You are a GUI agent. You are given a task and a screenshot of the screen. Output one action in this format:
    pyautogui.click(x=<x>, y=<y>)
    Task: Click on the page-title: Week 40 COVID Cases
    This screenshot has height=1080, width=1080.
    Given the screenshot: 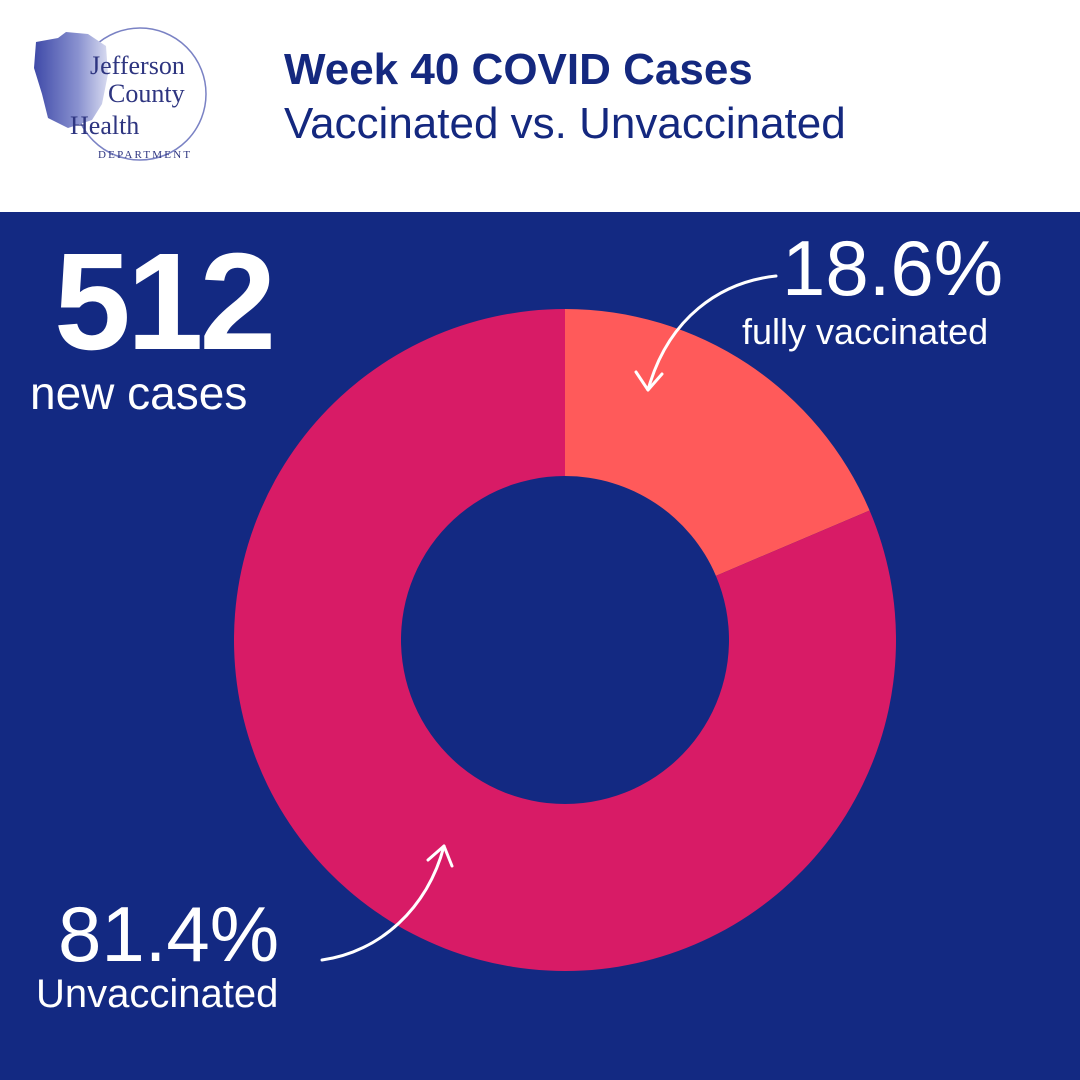 What is the action you would take?
    pyautogui.click(x=518, y=69)
    